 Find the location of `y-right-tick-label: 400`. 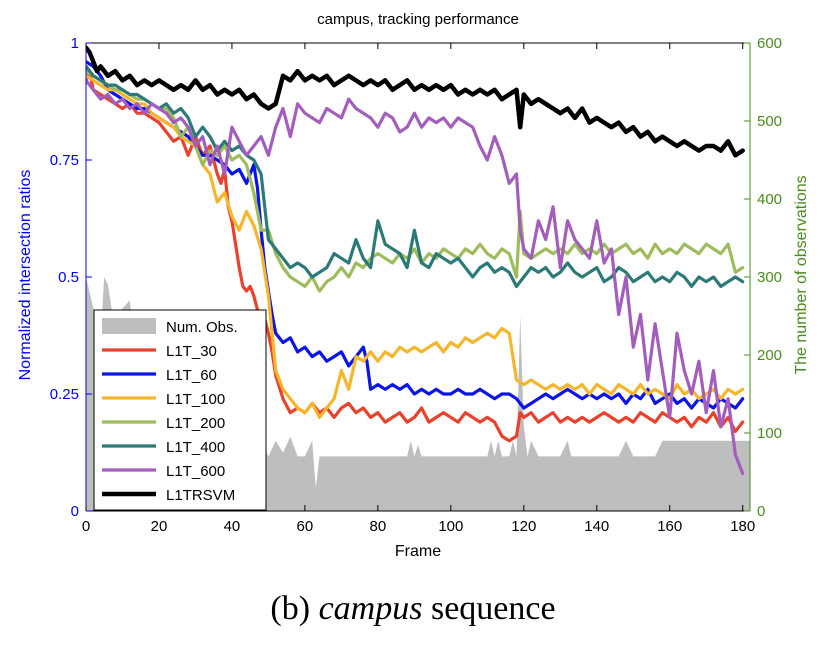

y-right-tick-label: 400 is located at coordinates (769, 199).